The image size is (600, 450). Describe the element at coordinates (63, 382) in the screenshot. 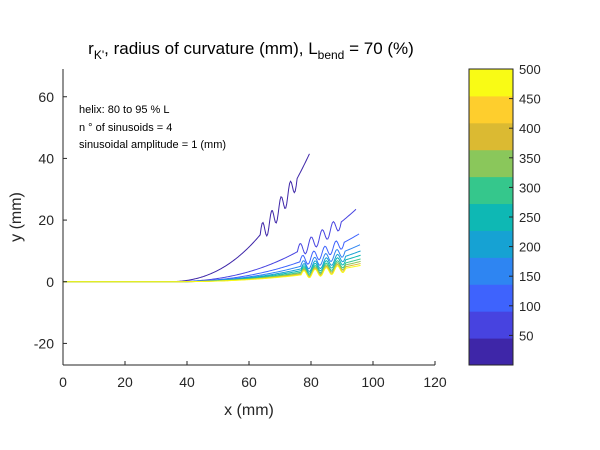

I see `x-tick-label: 0` at that location.